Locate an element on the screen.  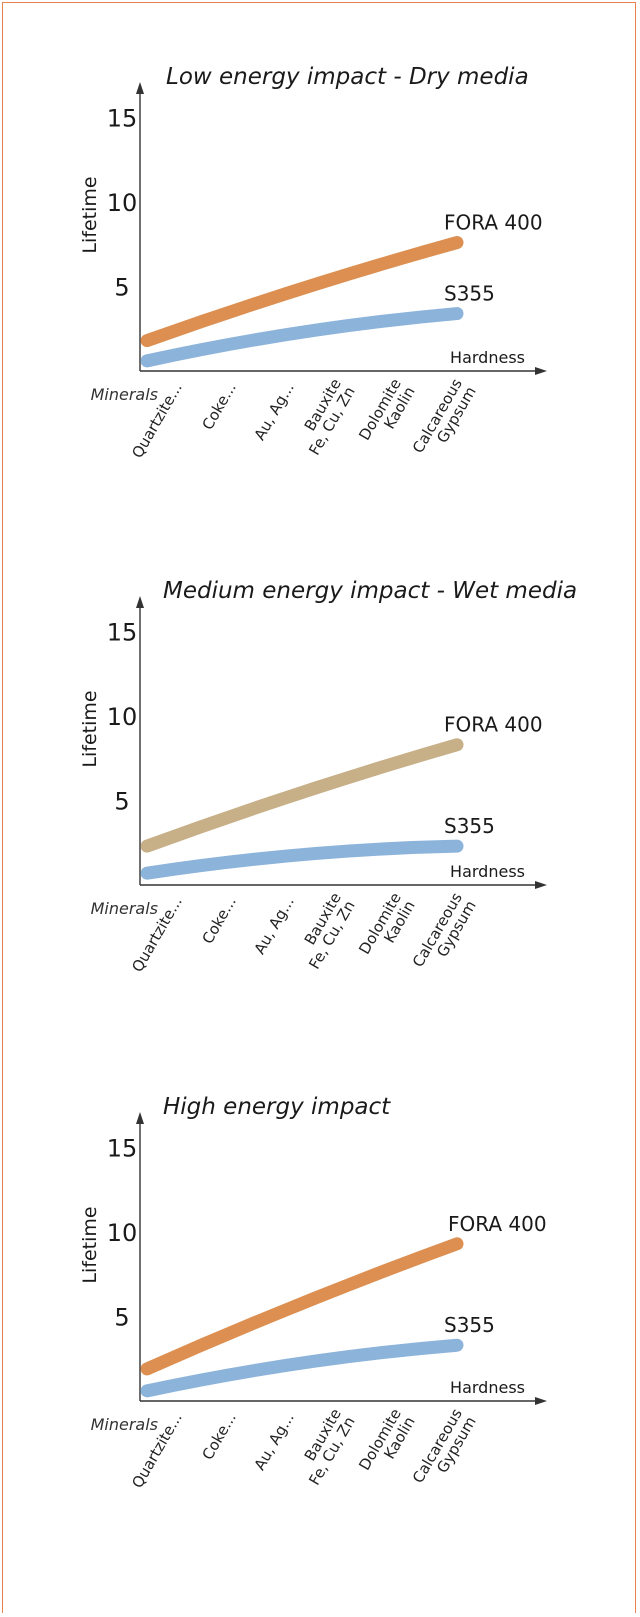
chart-title: High energy impact is located at coordinates (277, 1107).